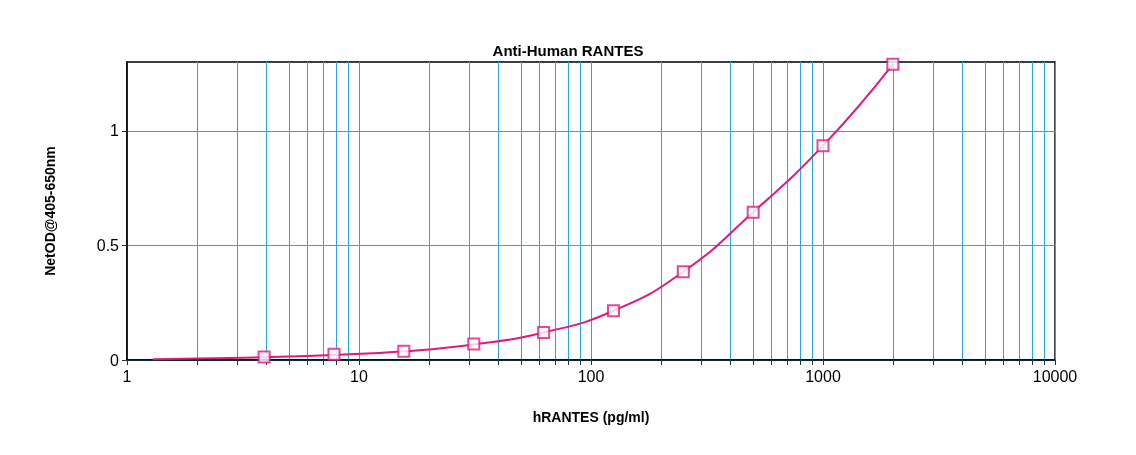 The image size is (1136, 455). I want to click on y-tick-label: 0, so click(115, 360).